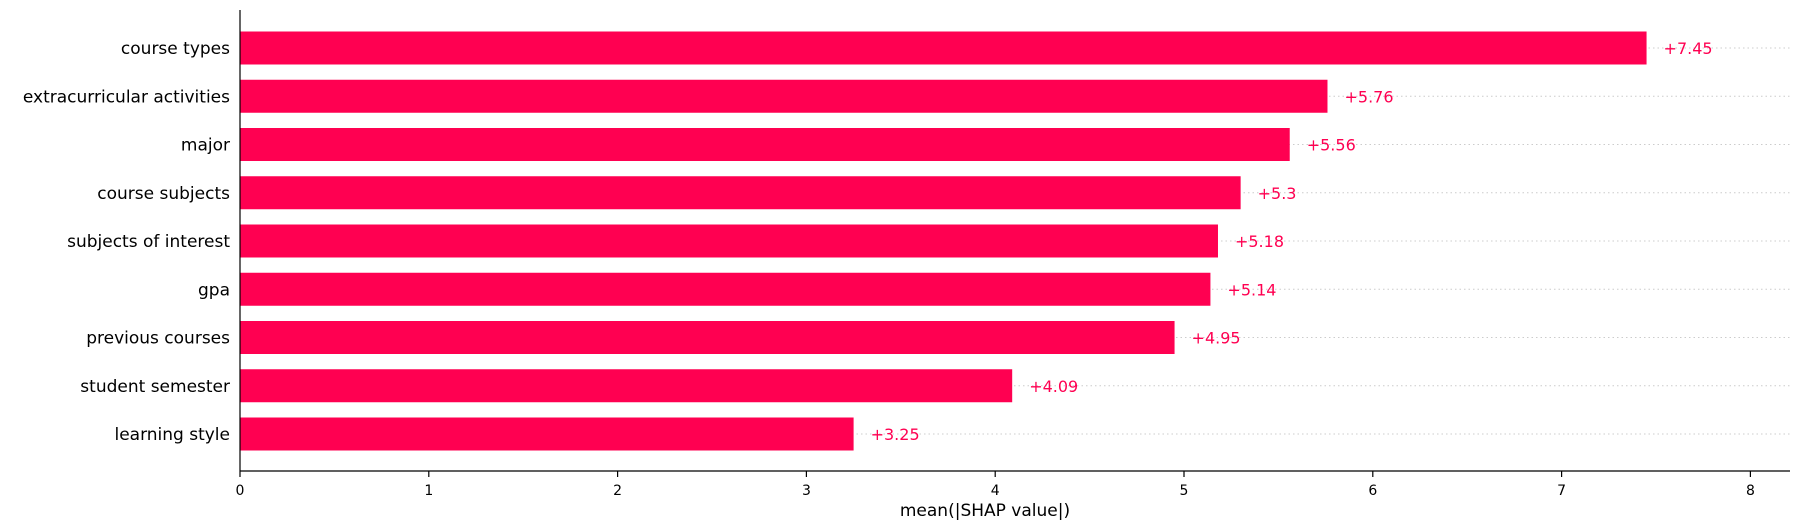  I want to click on x-tick-label: 2, so click(617, 491).